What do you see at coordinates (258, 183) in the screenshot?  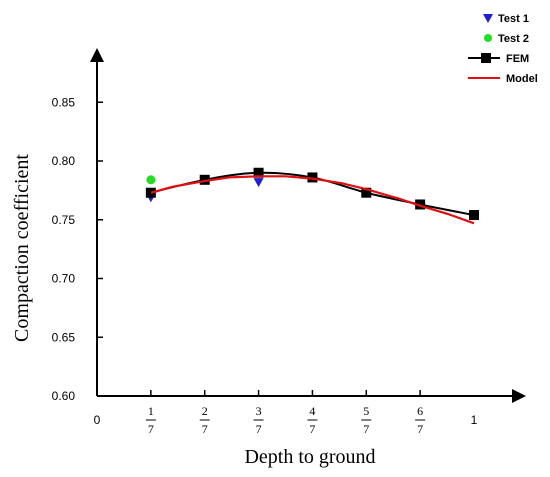 I see `test1-marker` at bounding box center [258, 183].